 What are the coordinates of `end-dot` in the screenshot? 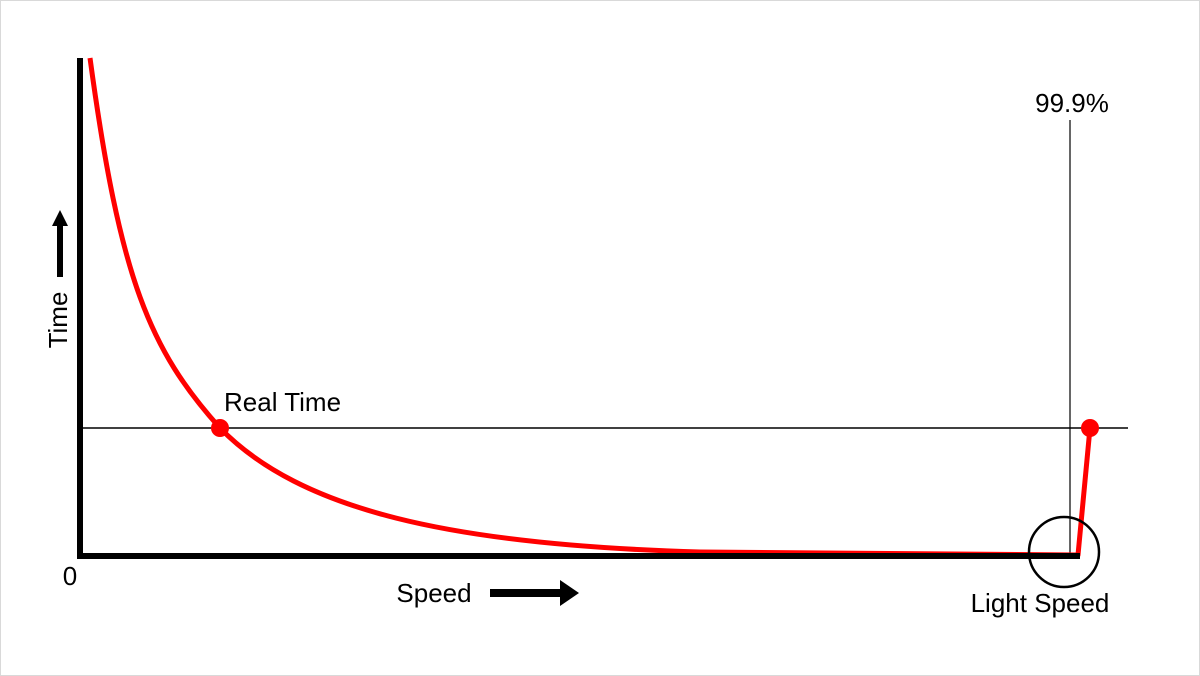 It's located at (1090, 428).